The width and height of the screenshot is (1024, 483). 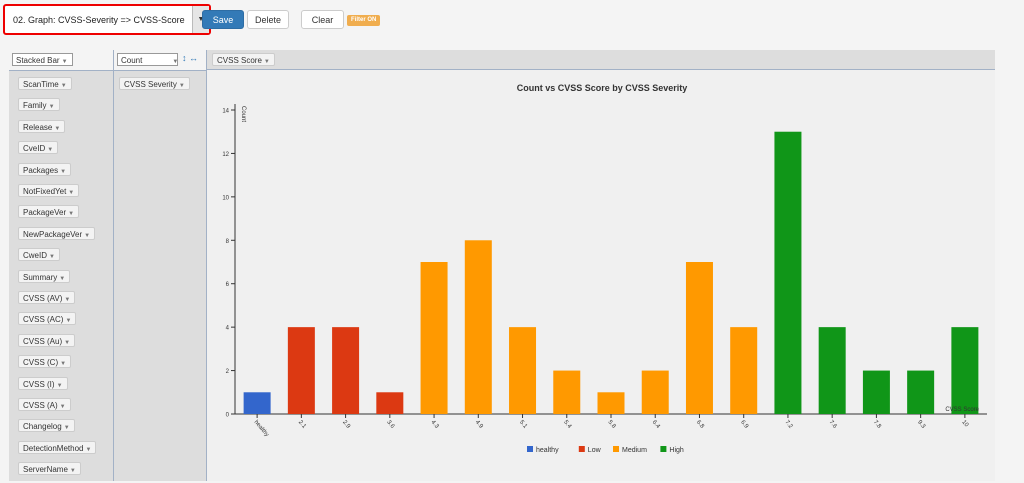 I want to click on clear-button: Clear, so click(x=322, y=19).